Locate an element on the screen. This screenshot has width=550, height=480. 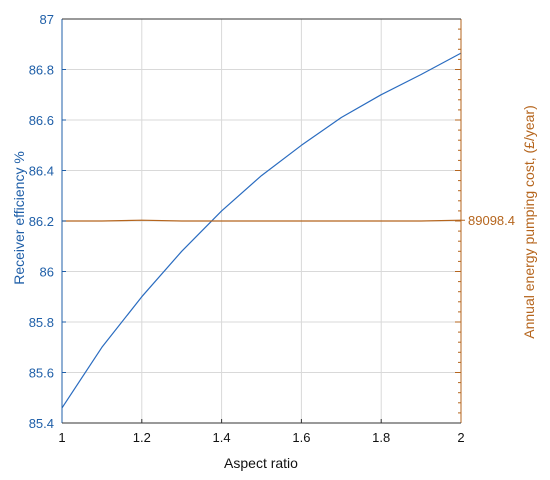
x-tick-label: 1.6 is located at coordinates (301, 437).